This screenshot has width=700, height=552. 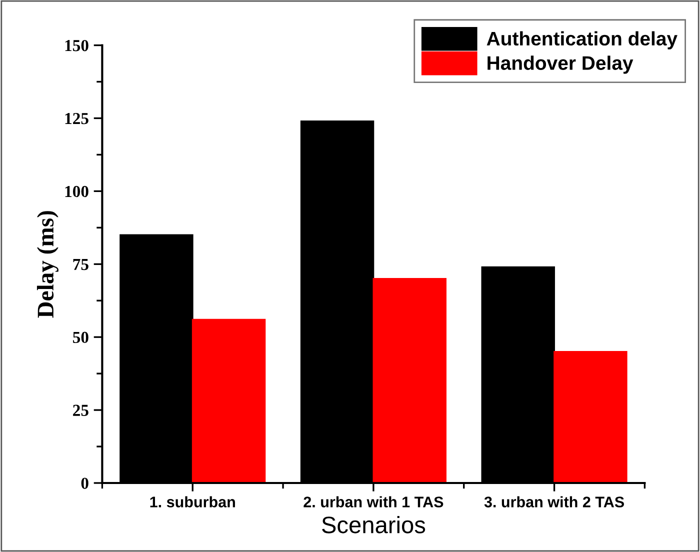 I want to click on y-tick-label: 125, so click(x=76, y=118).